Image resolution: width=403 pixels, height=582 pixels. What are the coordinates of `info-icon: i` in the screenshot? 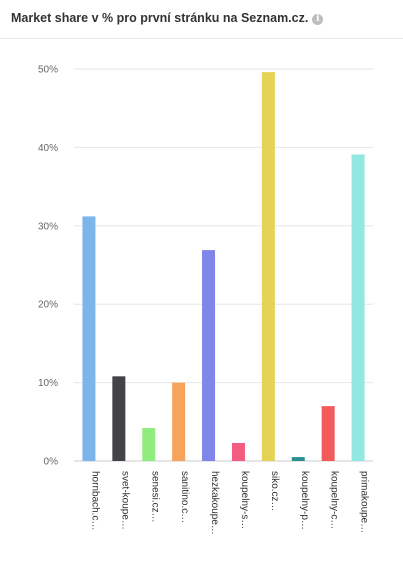 It's located at (318, 19).